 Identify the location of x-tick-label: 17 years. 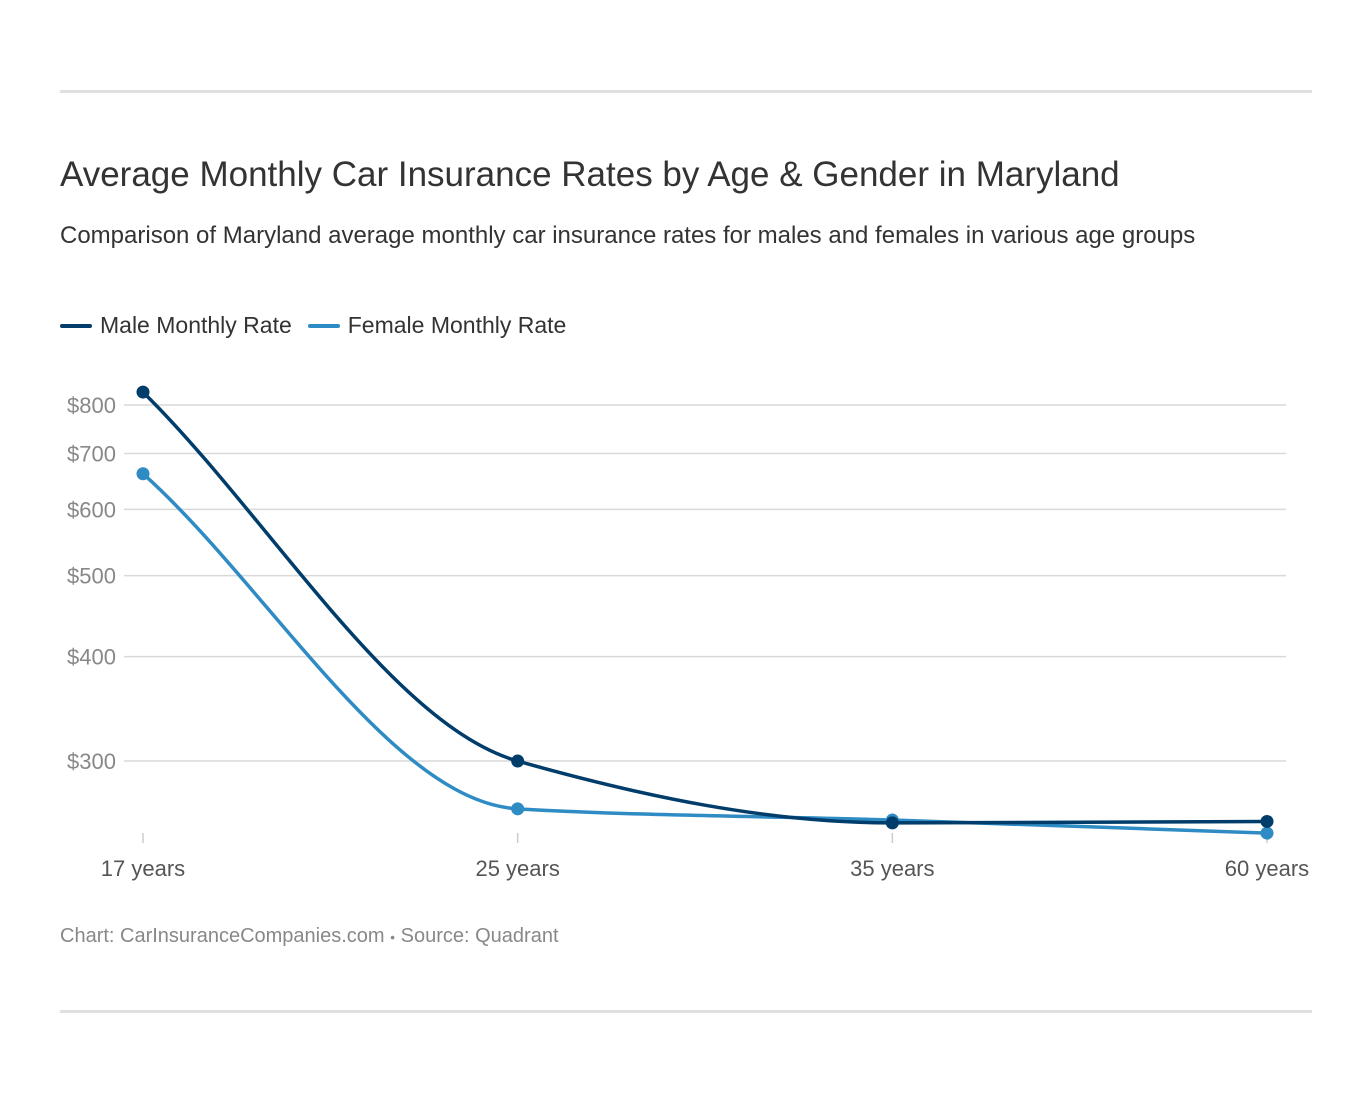
(143, 868).